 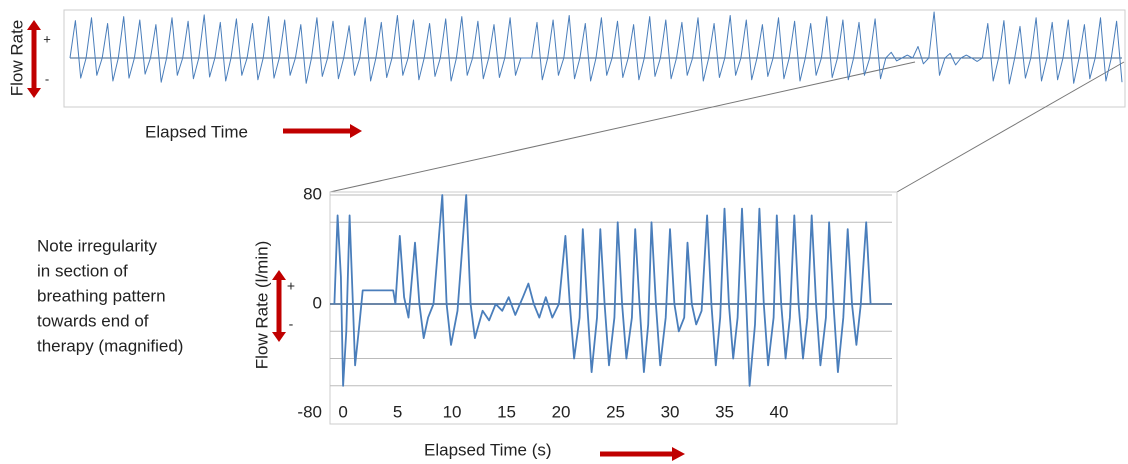 What do you see at coordinates (342, 411) in the screenshot?
I see `x-tick-label: 0` at bounding box center [342, 411].